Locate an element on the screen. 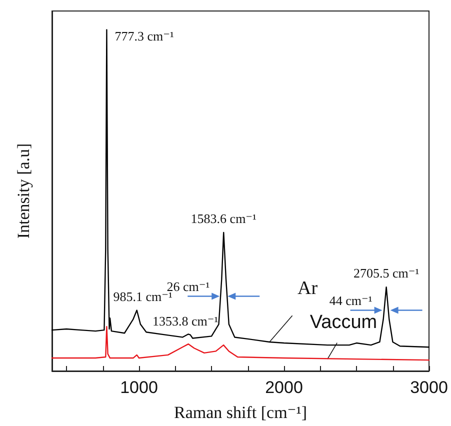 Image resolution: width=451 pixels, height=426 pixels. annotation: 2705.5 cm⁻¹ is located at coordinates (386, 273).